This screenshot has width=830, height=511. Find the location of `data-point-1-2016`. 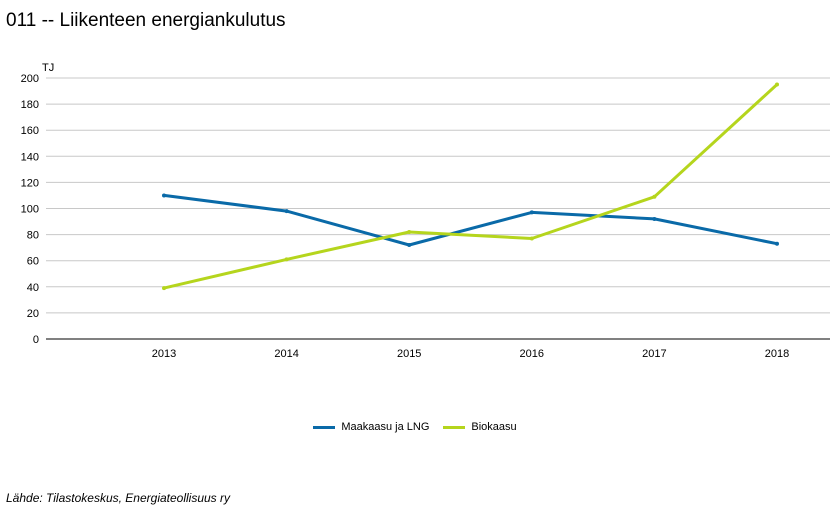

data-point-1-2016 is located at coordinates (531, 238).